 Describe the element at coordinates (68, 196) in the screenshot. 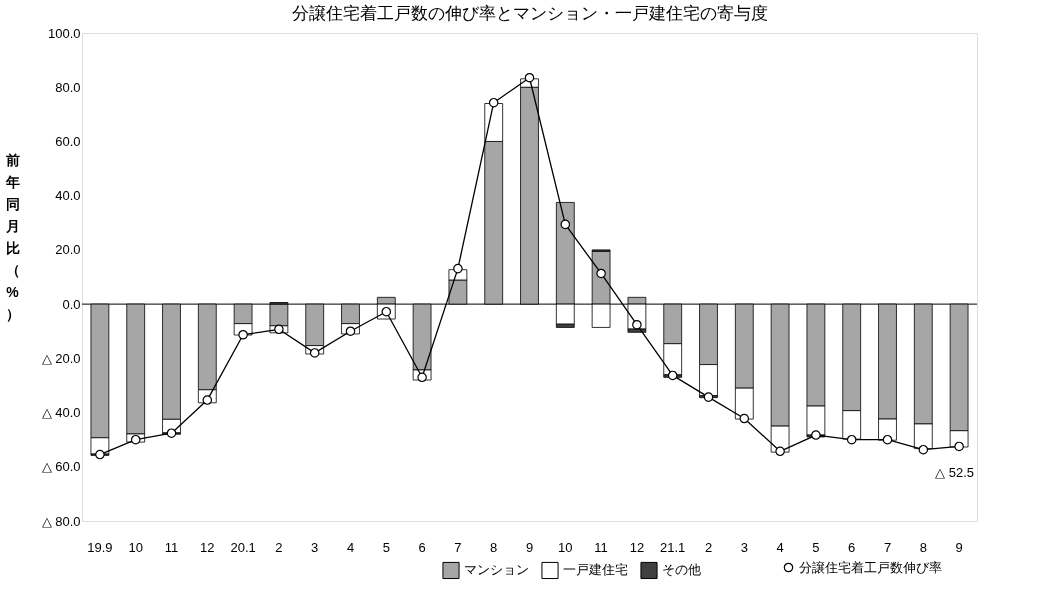

I see `y-tick-label: 40.0` at that location.